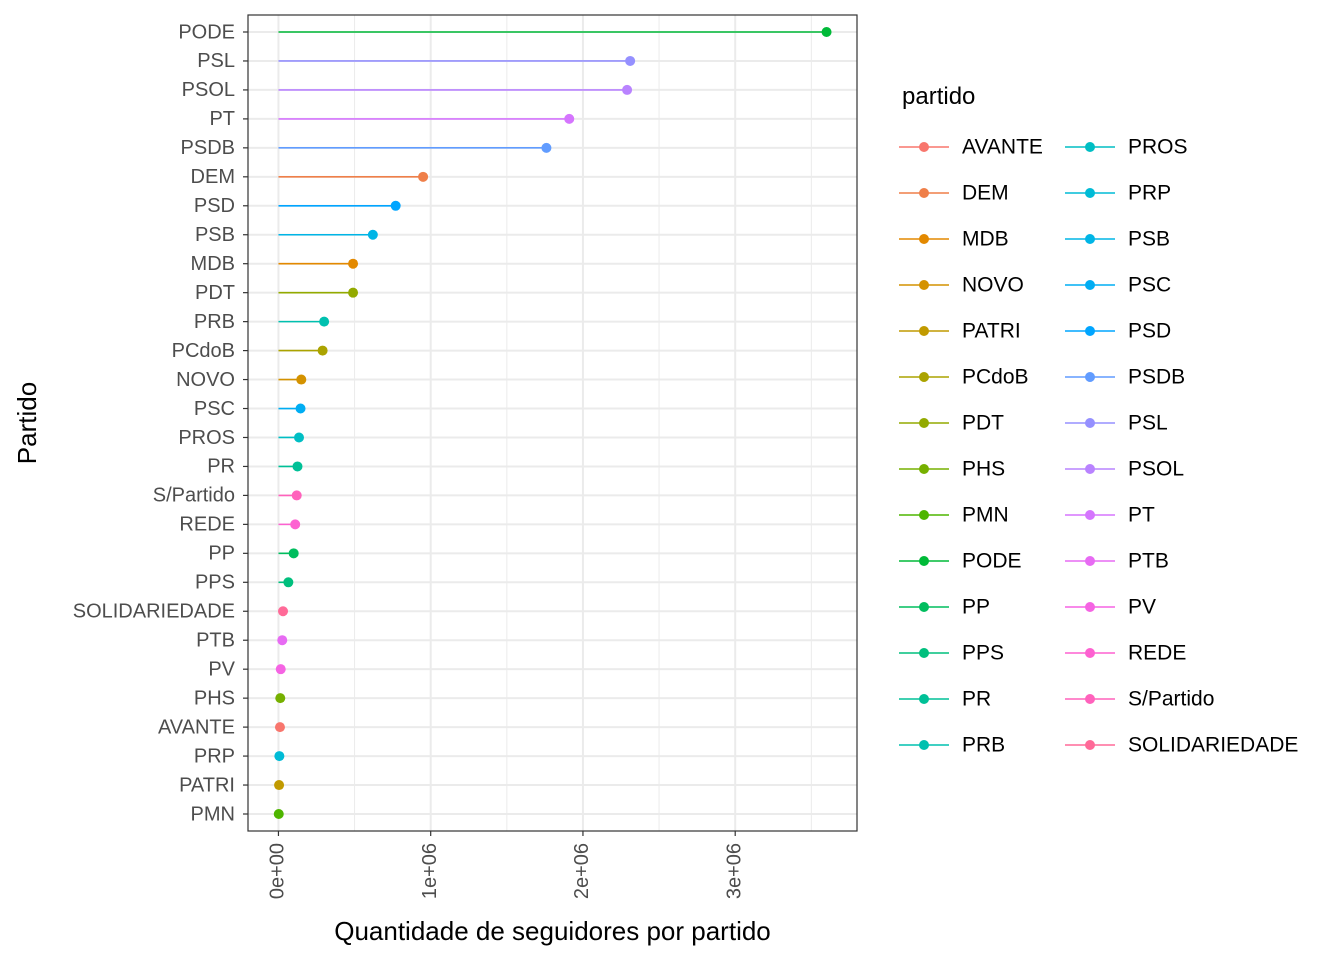 The width and height of the screenshot is (1344, 960). Describe the element at coordinates (1148, 561) in the screenshot. I see `legend-label: PTB` at that location.